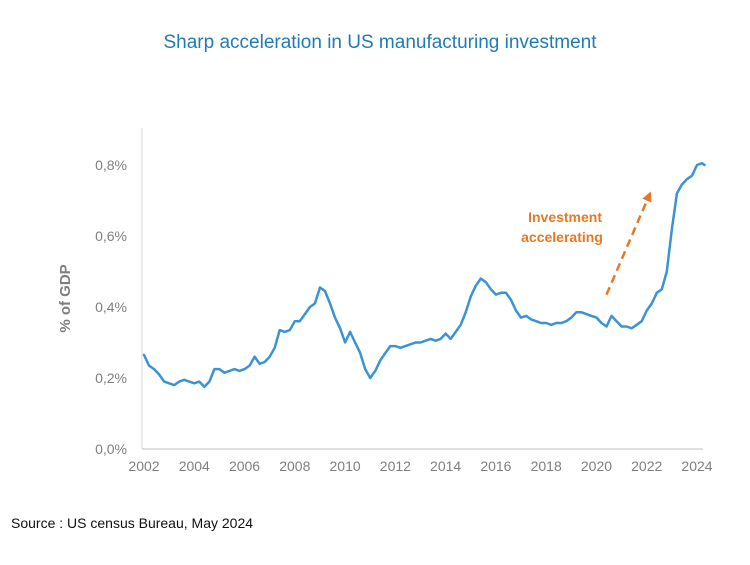  What do you see at coordinates (628, 243) in the screenshot?
I see `annotation-arrow` at bounding box center [628, 243].